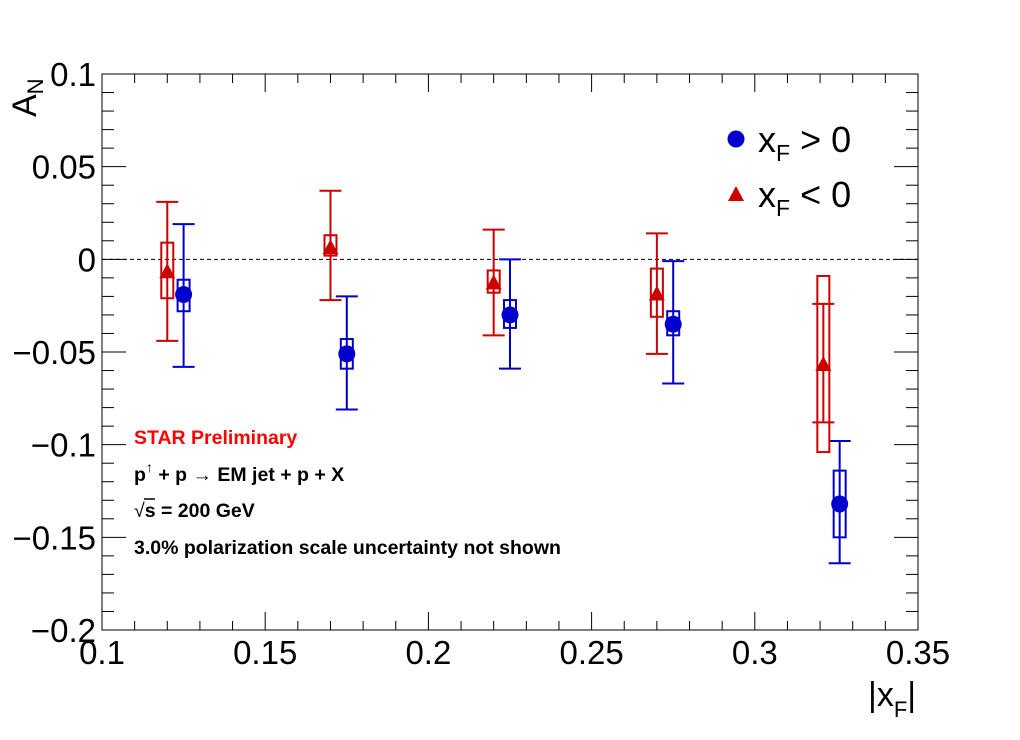  What do you see at coordinates (200, 511) in the screenshot?
I see `energy-rest: s = 200 GeV` at bounding box center [200, 511].